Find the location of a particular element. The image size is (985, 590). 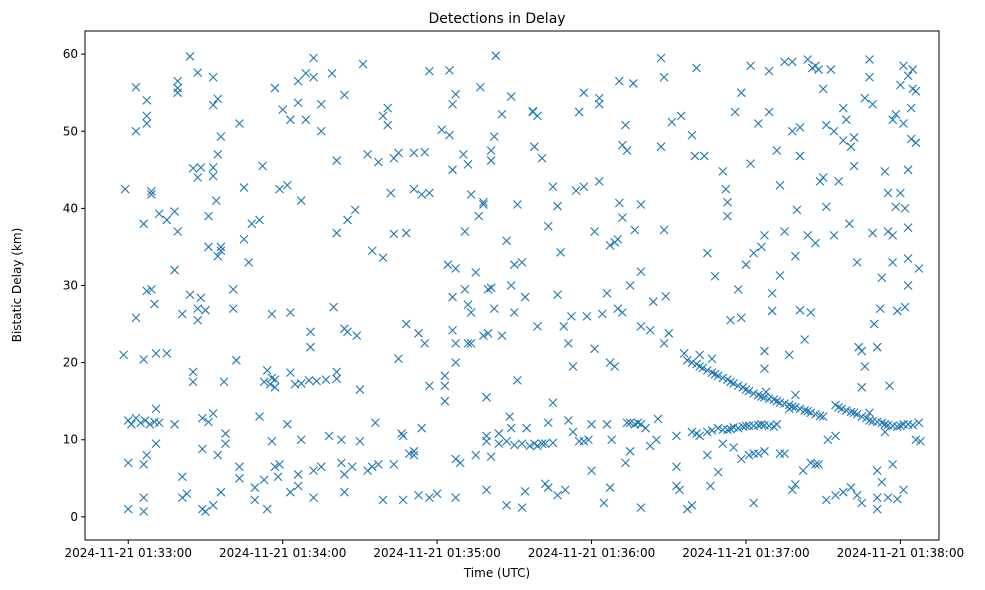

y-tick-label: 40 is located at coordinates (70, 208).